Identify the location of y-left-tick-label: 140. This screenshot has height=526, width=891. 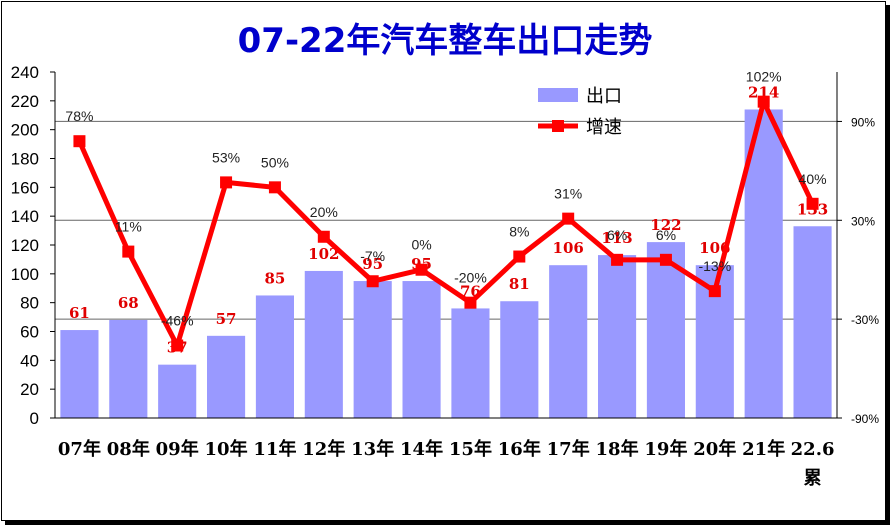
(25, 216).